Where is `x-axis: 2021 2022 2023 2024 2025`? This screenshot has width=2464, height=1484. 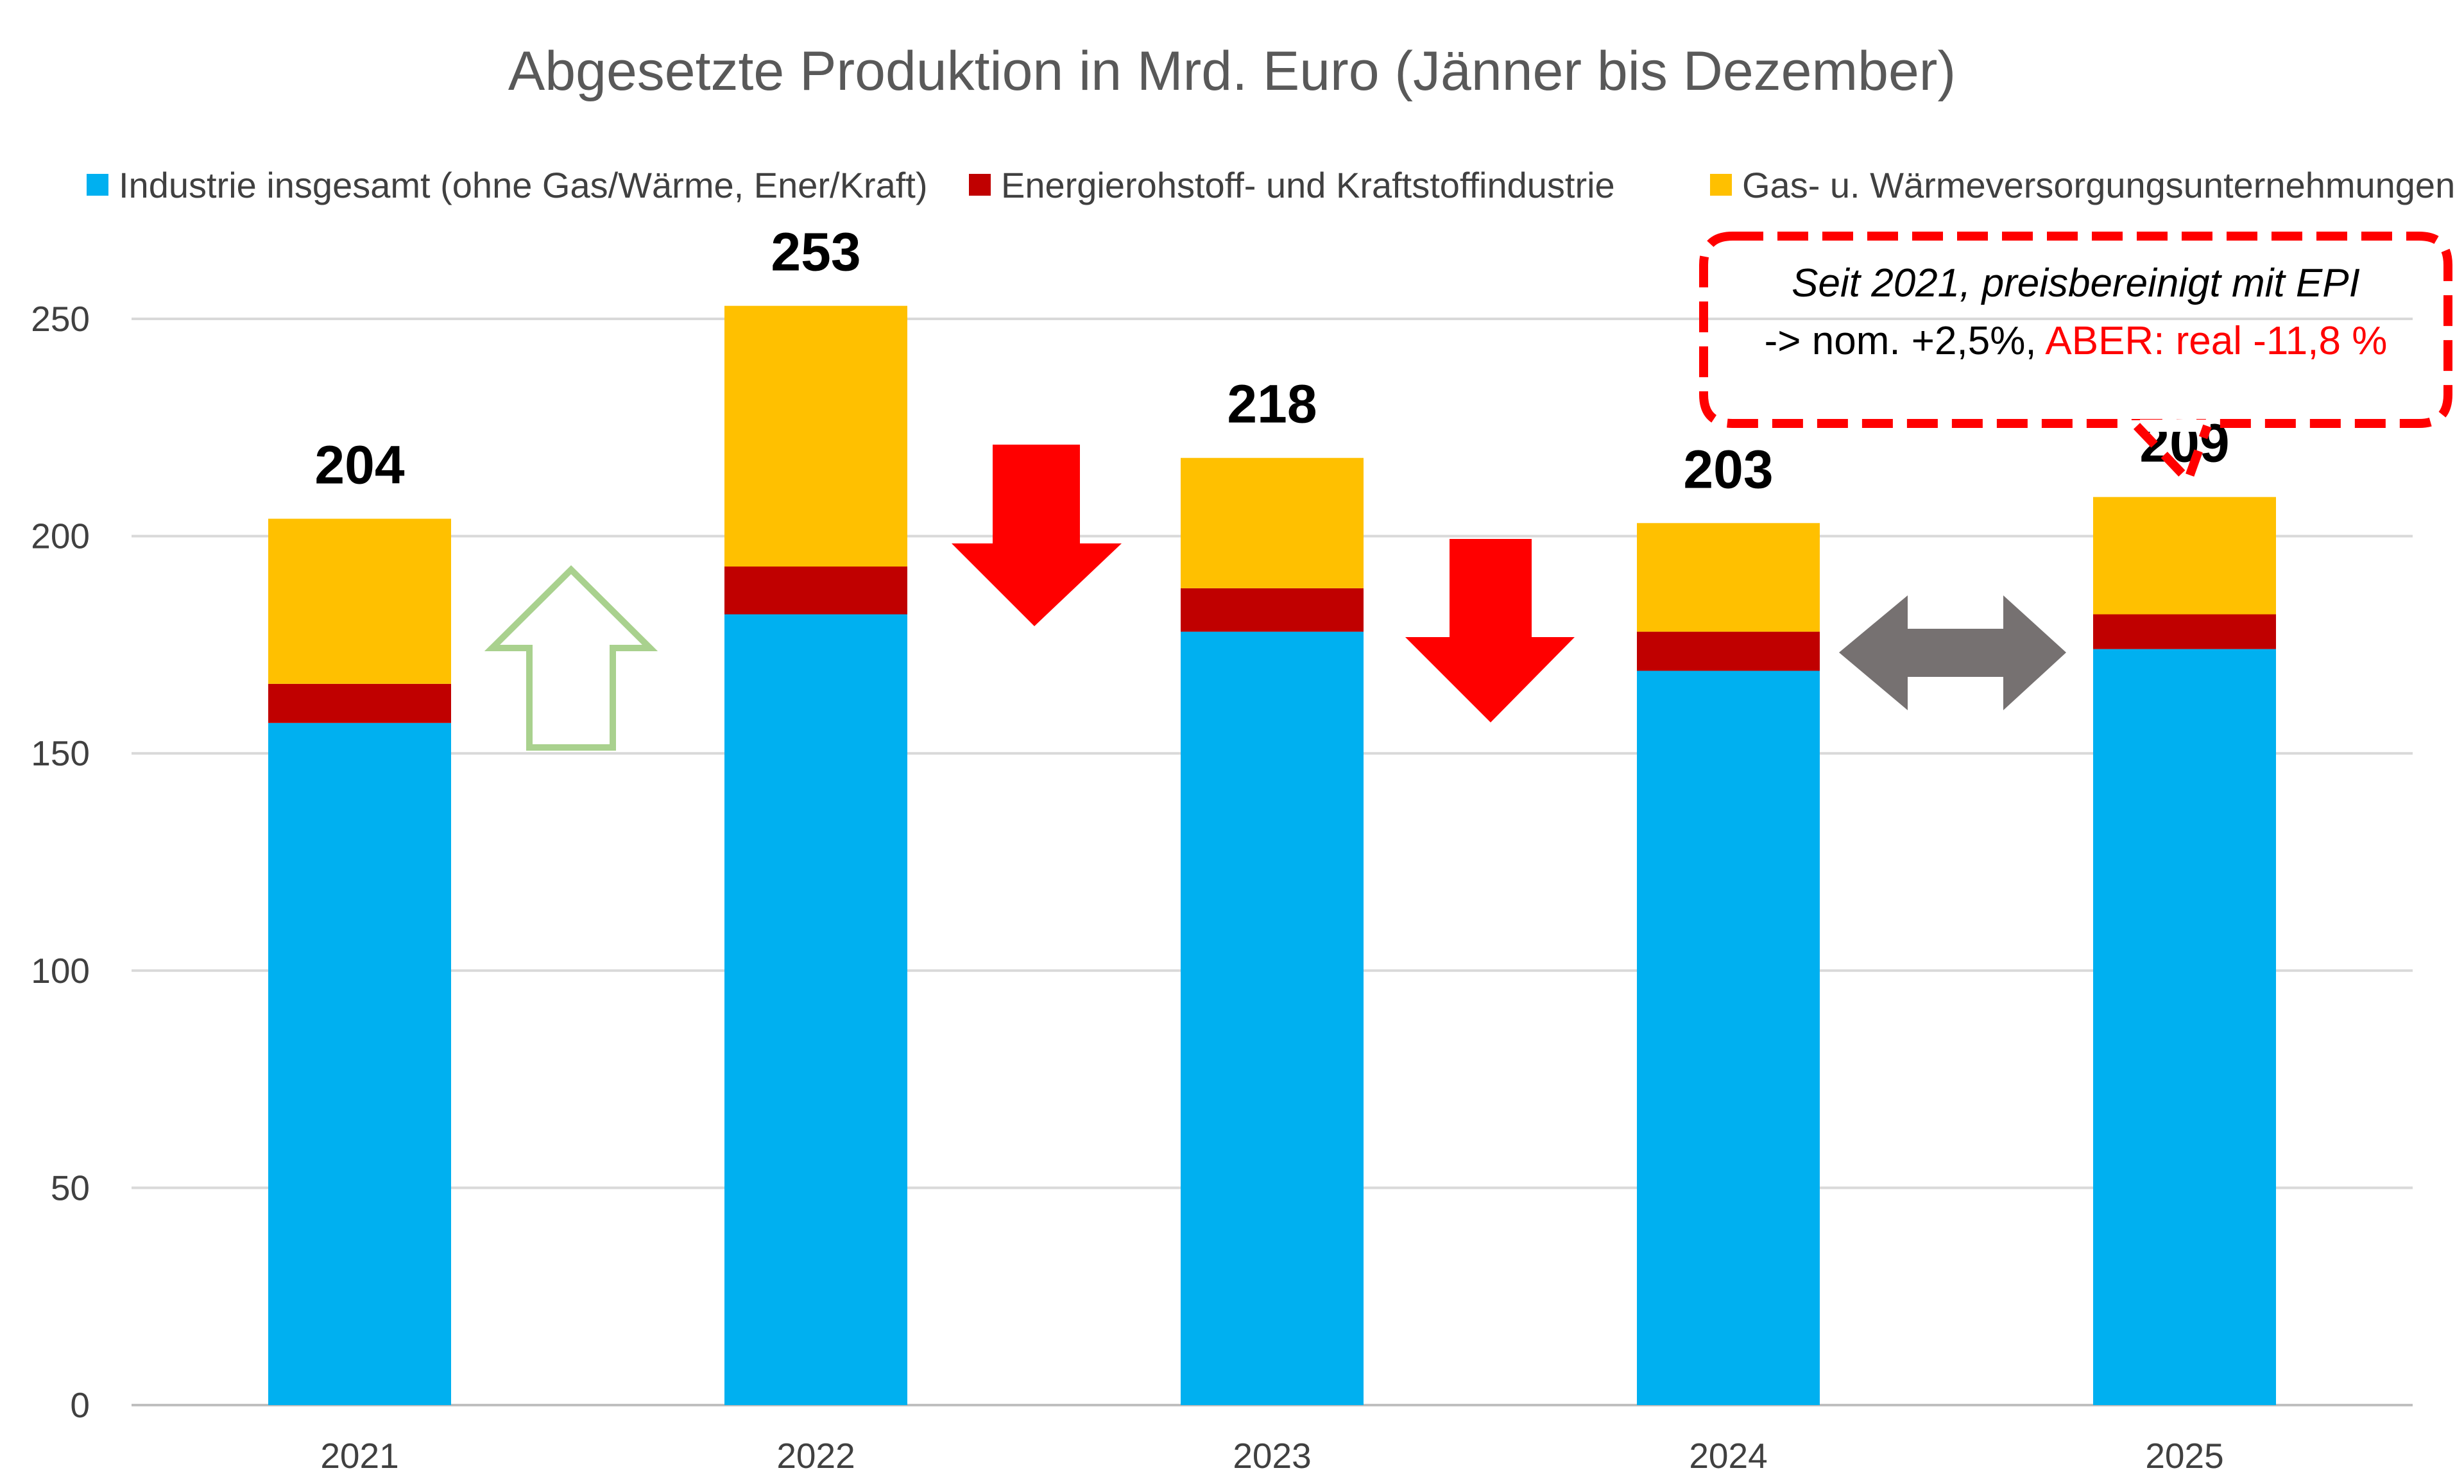
x-axis: 2021 2022 2023 2024 2025 is located at coordinates (1272, 1456).